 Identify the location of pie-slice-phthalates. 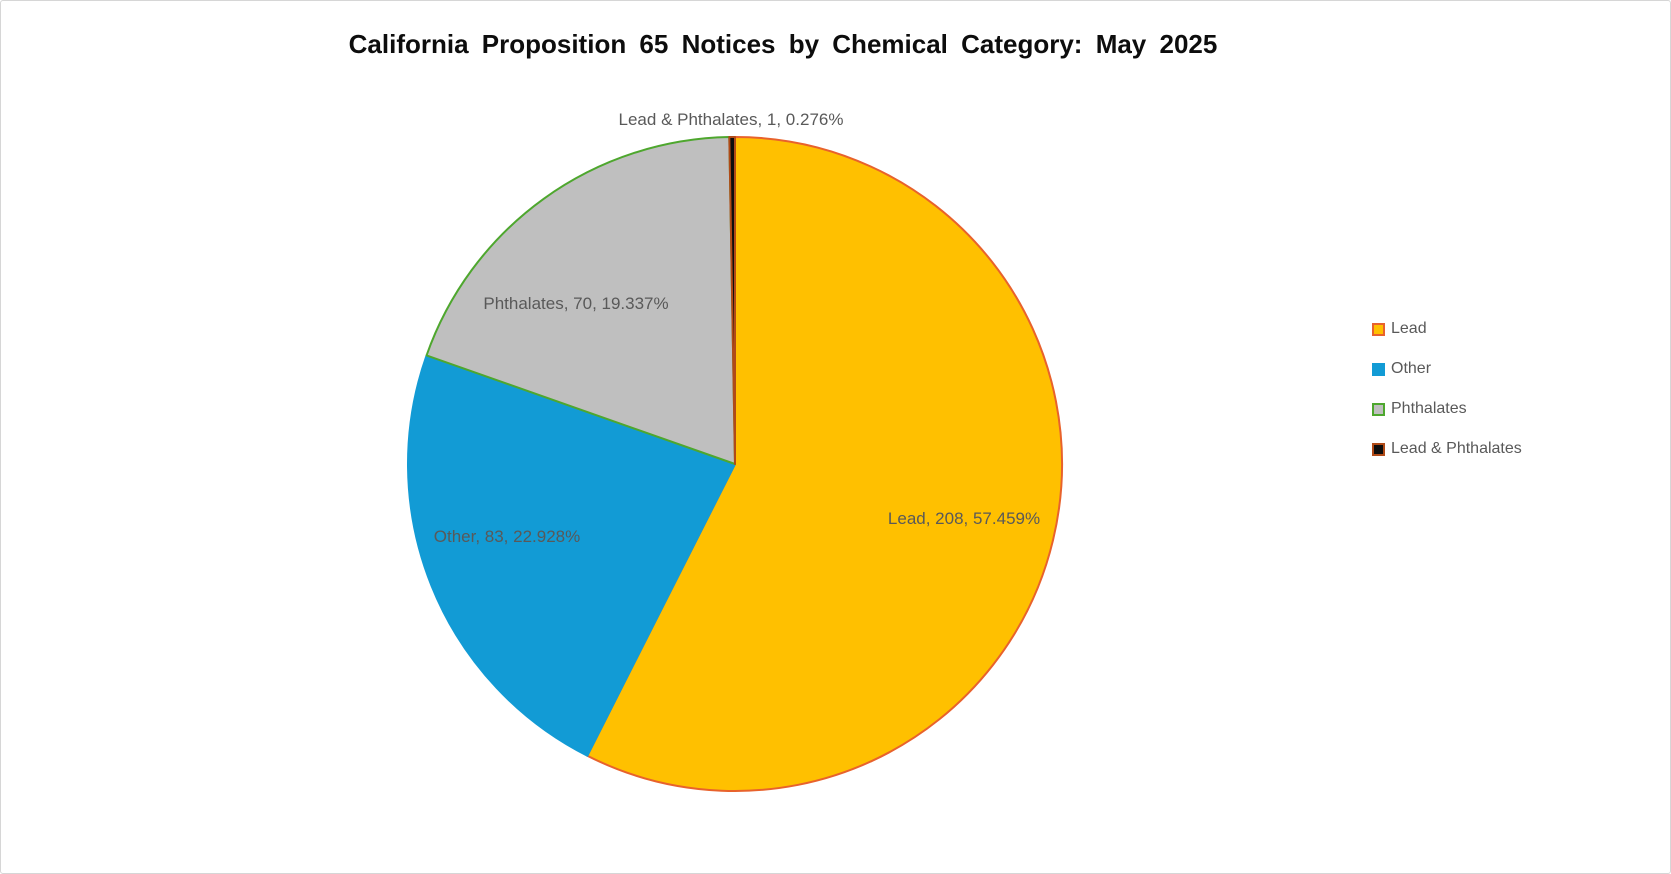
(580, 300).